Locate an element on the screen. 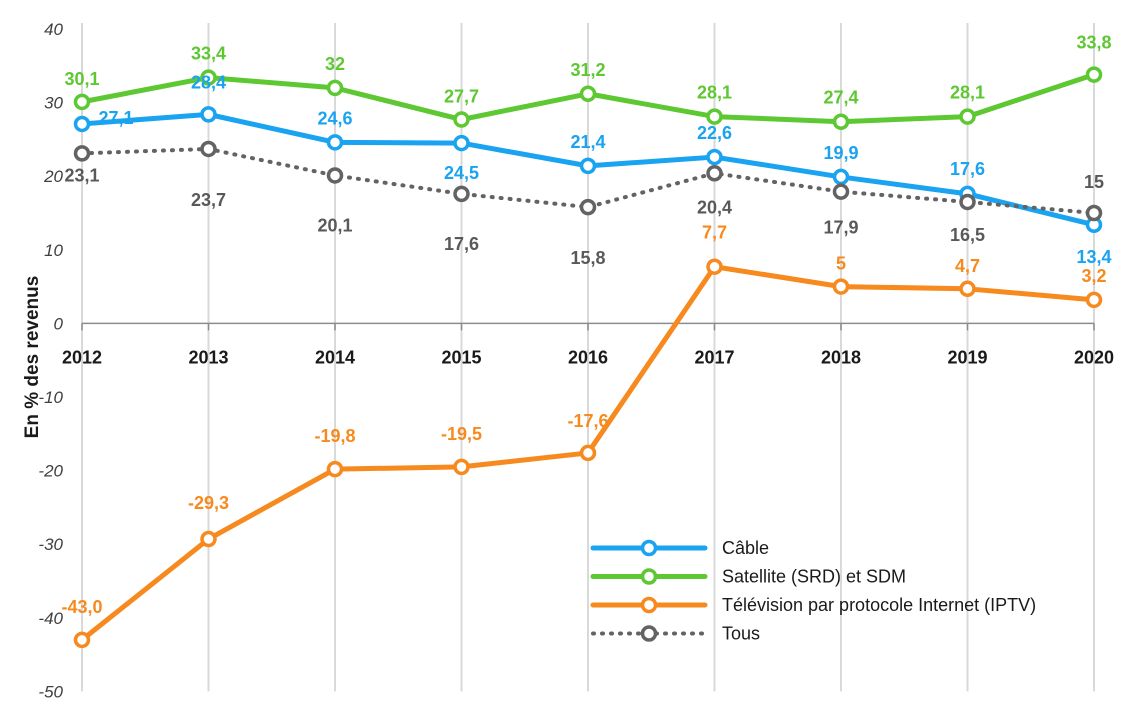 The height and width of the screenshot is (715, 1143). series-0-point-2016 is located at coordinates (588, 166).